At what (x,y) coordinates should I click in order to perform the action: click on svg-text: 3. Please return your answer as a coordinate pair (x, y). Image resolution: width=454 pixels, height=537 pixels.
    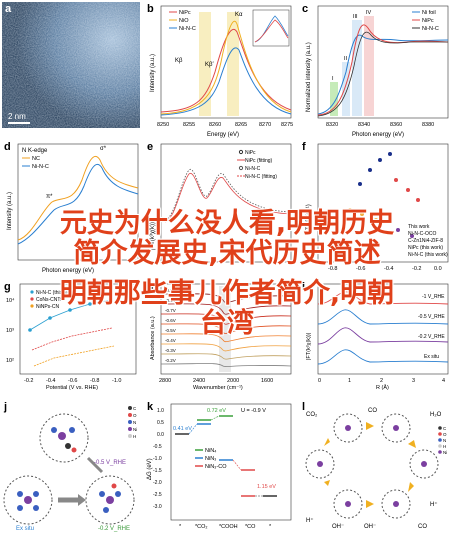
    Looking at the image, I should click on (413, 381).